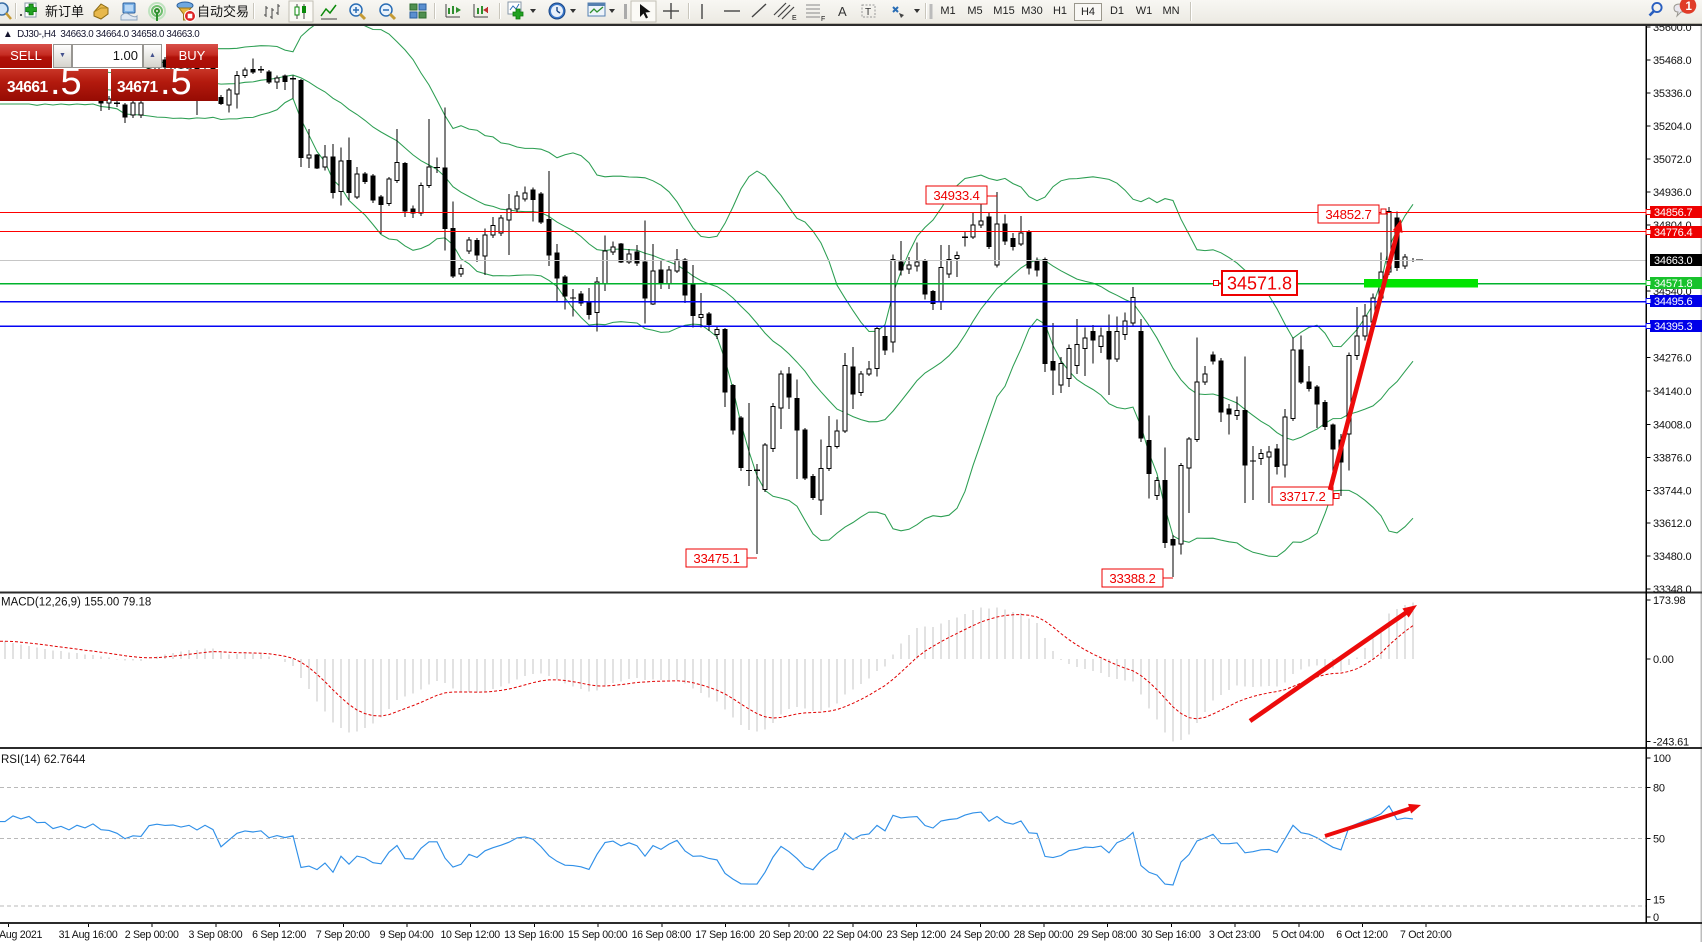  What do you see at coordinates (725, 935) in the screenshot?
I see `svg-text: 17 Sep 16:00` at bounding box center [725, 935].